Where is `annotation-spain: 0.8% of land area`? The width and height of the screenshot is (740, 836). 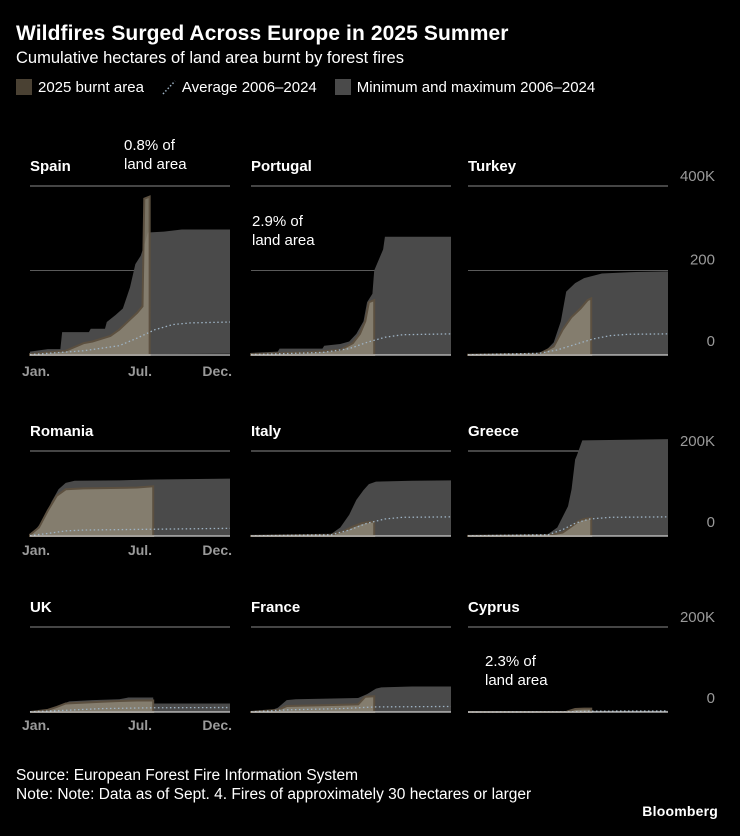
annotation-spain: 0.8% of land area is located at coordinates (155, 155).